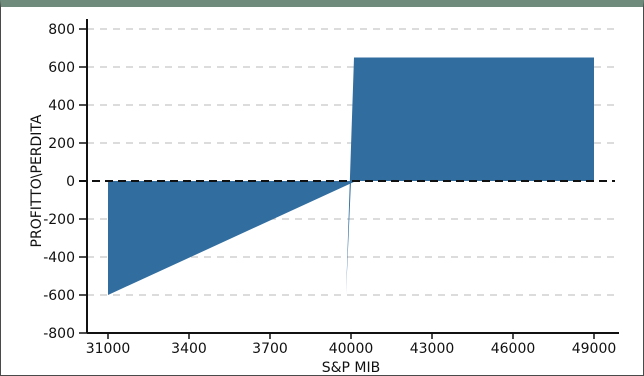 This screenshot has width=644, height=376. I want to click on x-tick-label: 3700, so click(270, 349).